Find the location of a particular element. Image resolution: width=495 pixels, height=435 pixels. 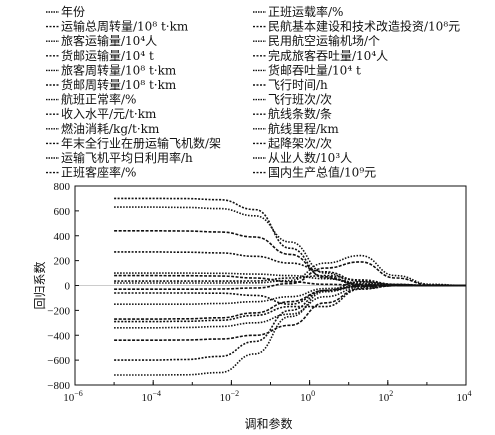

legend-item: 年份 is located at coordinates (65, 12).